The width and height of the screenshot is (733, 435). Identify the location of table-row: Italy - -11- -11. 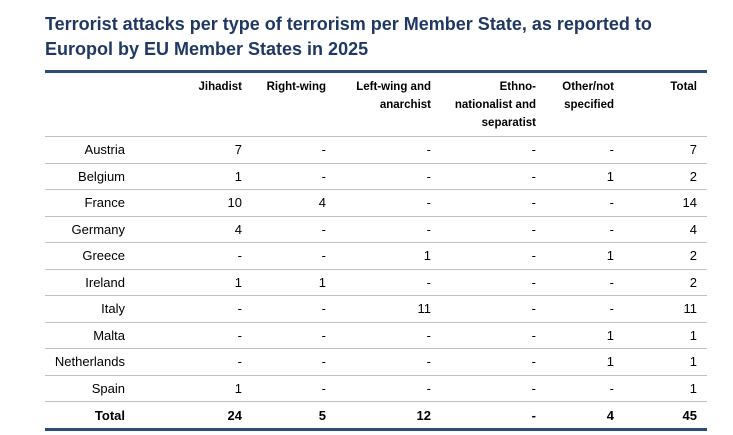
(376, 308).